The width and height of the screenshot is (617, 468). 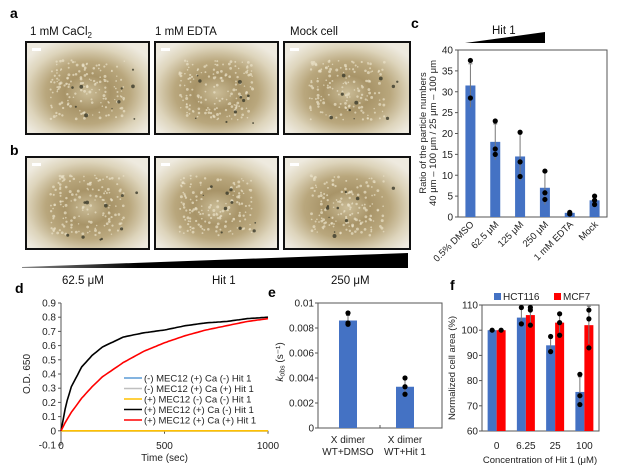 I want to click on y-tick-label: 30, so click(x=448, y=92).